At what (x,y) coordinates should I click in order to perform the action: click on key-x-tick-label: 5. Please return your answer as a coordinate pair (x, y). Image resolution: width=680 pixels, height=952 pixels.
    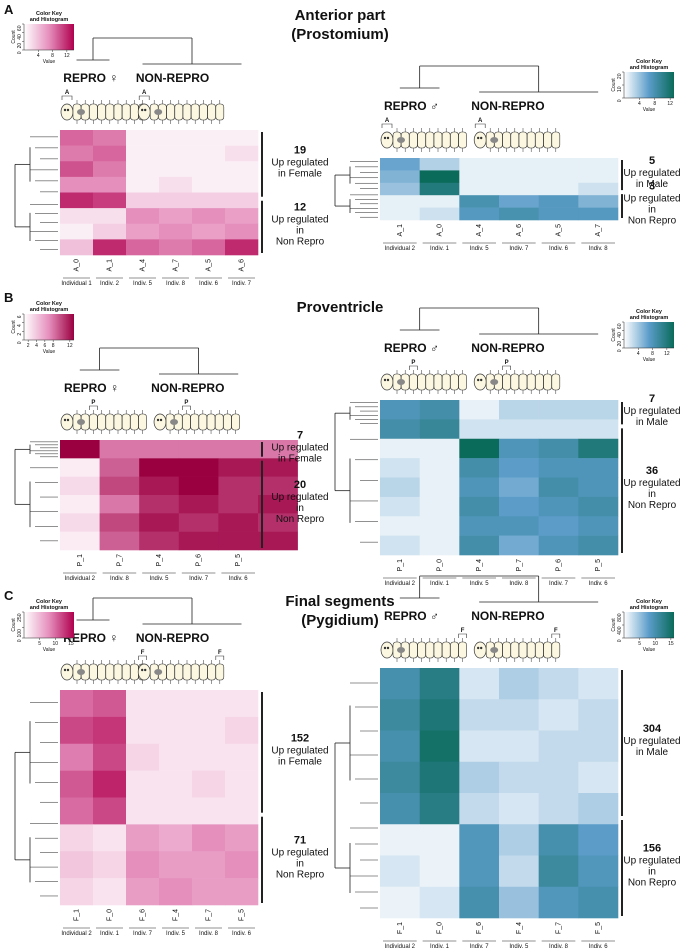
    Looking at the image, I should click on (39, 644).